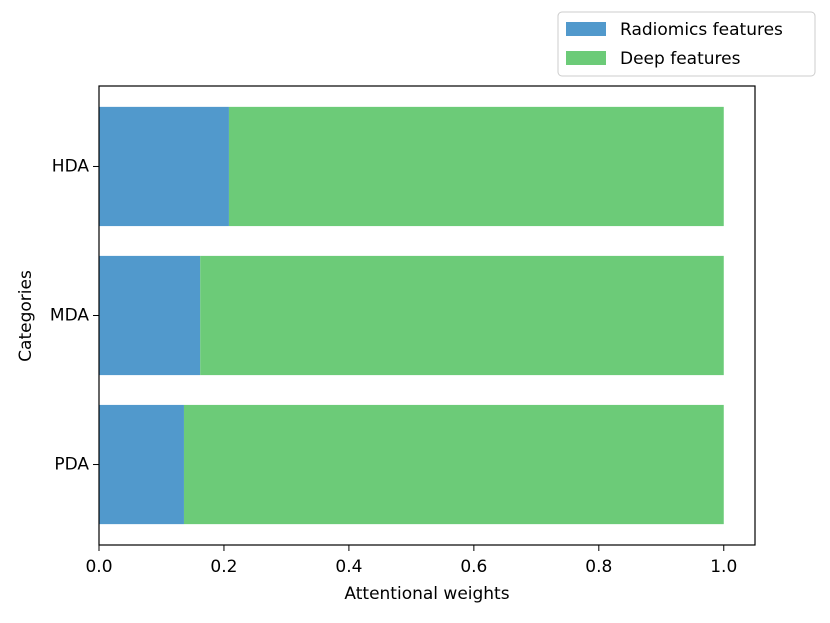 The height and width of the screenshot is (623, 830). I want to click on x-tick-label: 0.6, so click(473, 567).